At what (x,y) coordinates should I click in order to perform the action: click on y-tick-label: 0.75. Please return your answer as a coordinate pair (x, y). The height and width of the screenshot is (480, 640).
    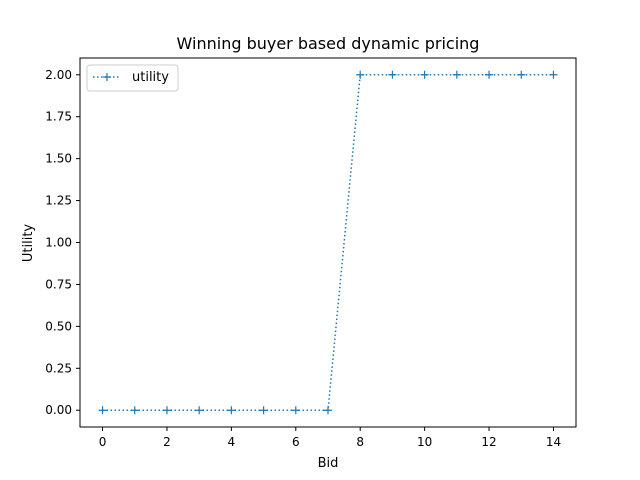
    Looking at the image, I should click on (58, 284).